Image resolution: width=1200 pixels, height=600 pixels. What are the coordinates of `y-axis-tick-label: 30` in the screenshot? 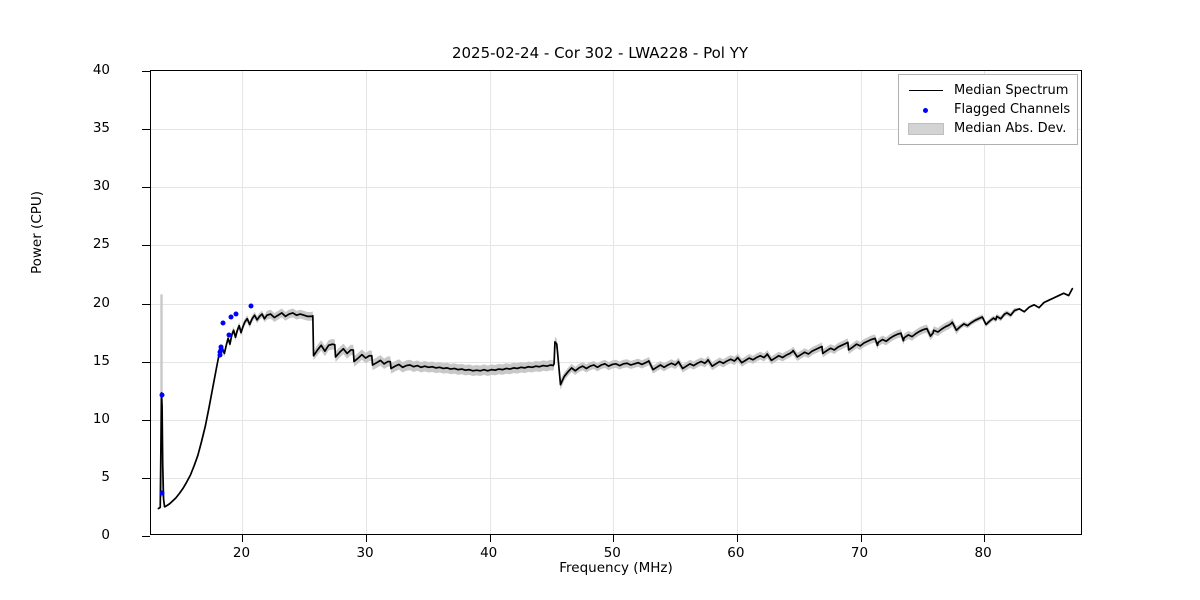 It's located at (101, 186).